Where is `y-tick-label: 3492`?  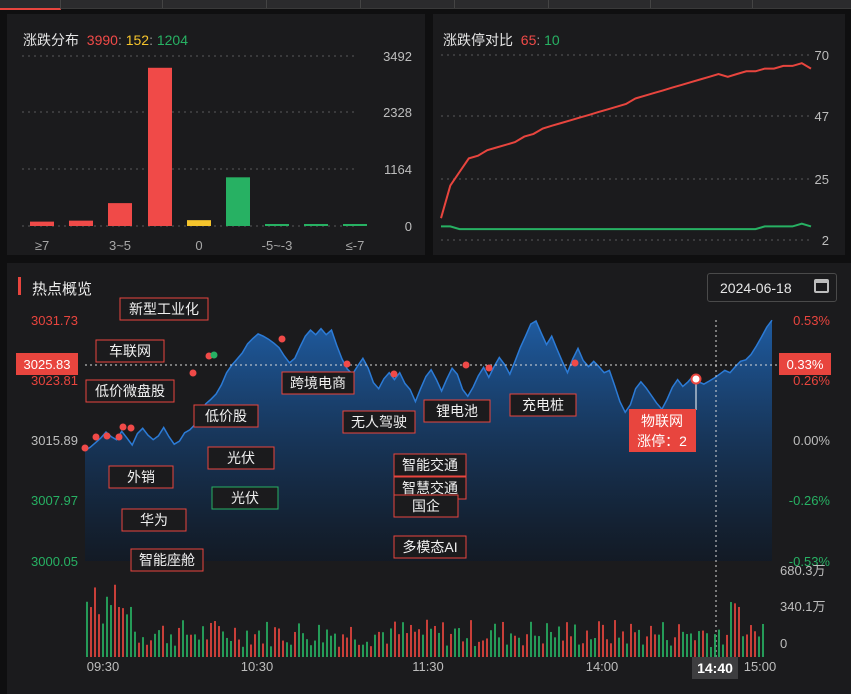
y-tick-label: 3492 is located at coordinates (397, 56).